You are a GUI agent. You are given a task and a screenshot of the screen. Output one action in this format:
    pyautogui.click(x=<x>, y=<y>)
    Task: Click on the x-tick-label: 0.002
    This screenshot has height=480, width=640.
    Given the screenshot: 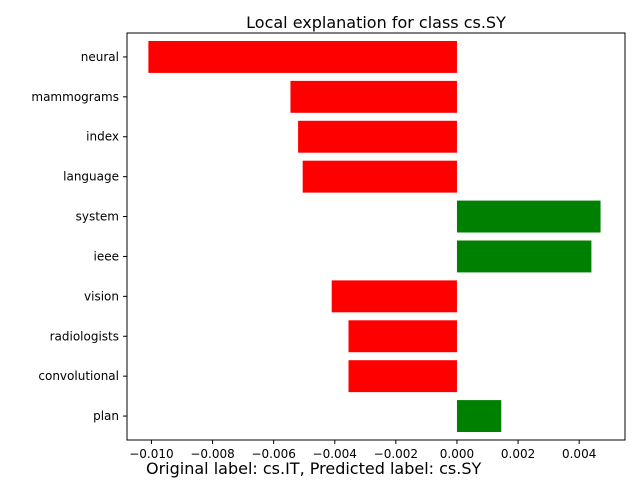 What is the action you would take?
    pyautogui.click(x=518, y=454)
    